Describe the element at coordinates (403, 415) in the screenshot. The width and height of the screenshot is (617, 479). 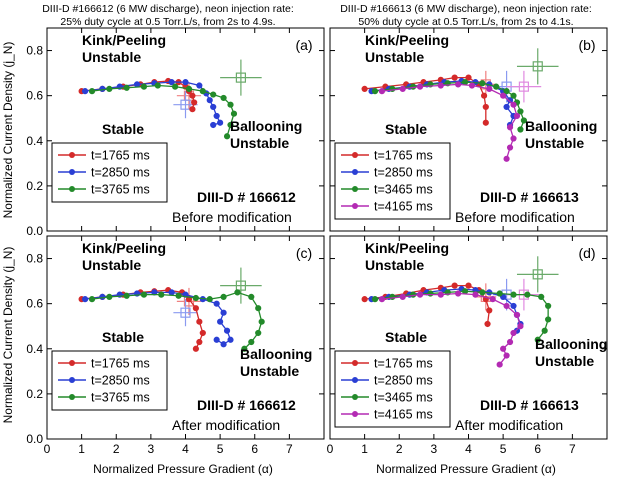
I see `legend-entry: t=4165 ms` at that location.